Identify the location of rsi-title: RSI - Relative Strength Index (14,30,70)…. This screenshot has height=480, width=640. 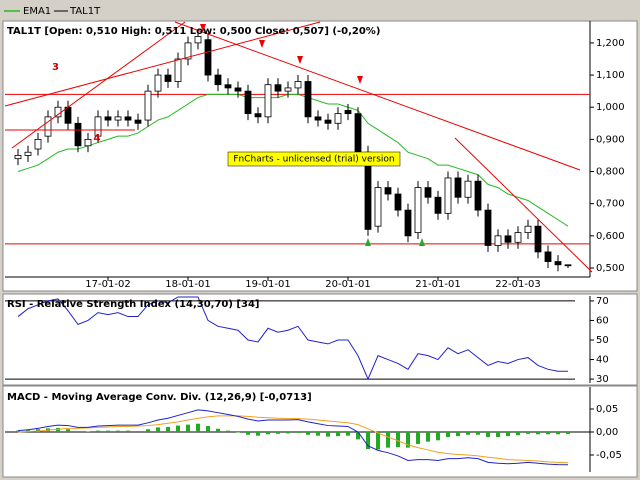
(133, 304).